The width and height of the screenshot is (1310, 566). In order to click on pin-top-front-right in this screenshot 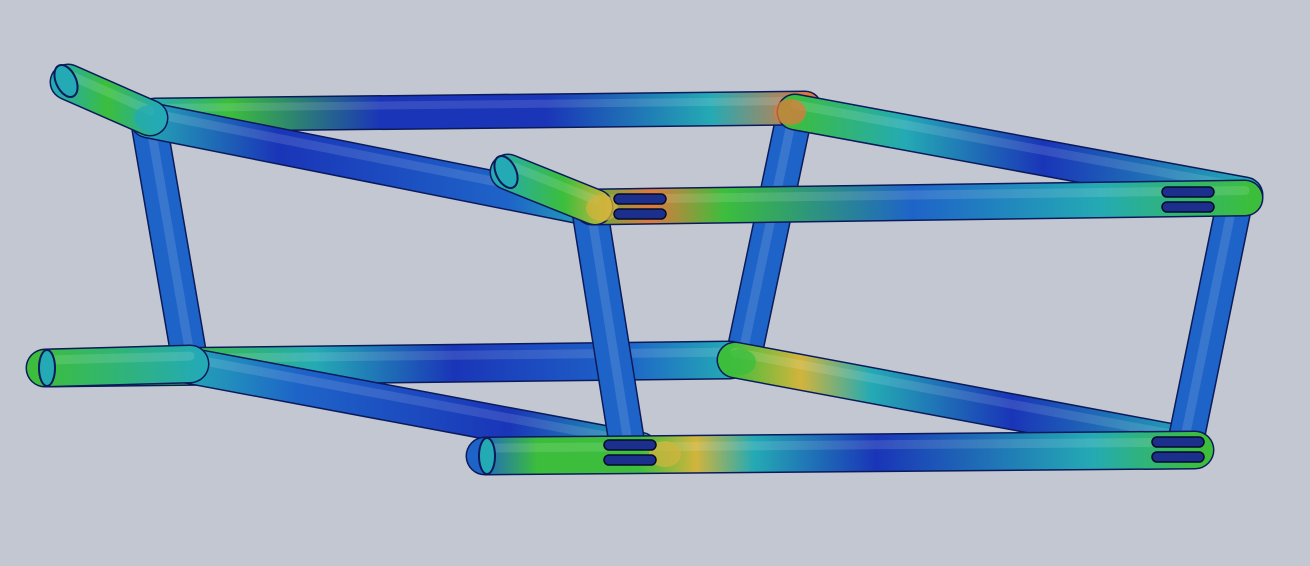, I will do `click(1188, 199)`.